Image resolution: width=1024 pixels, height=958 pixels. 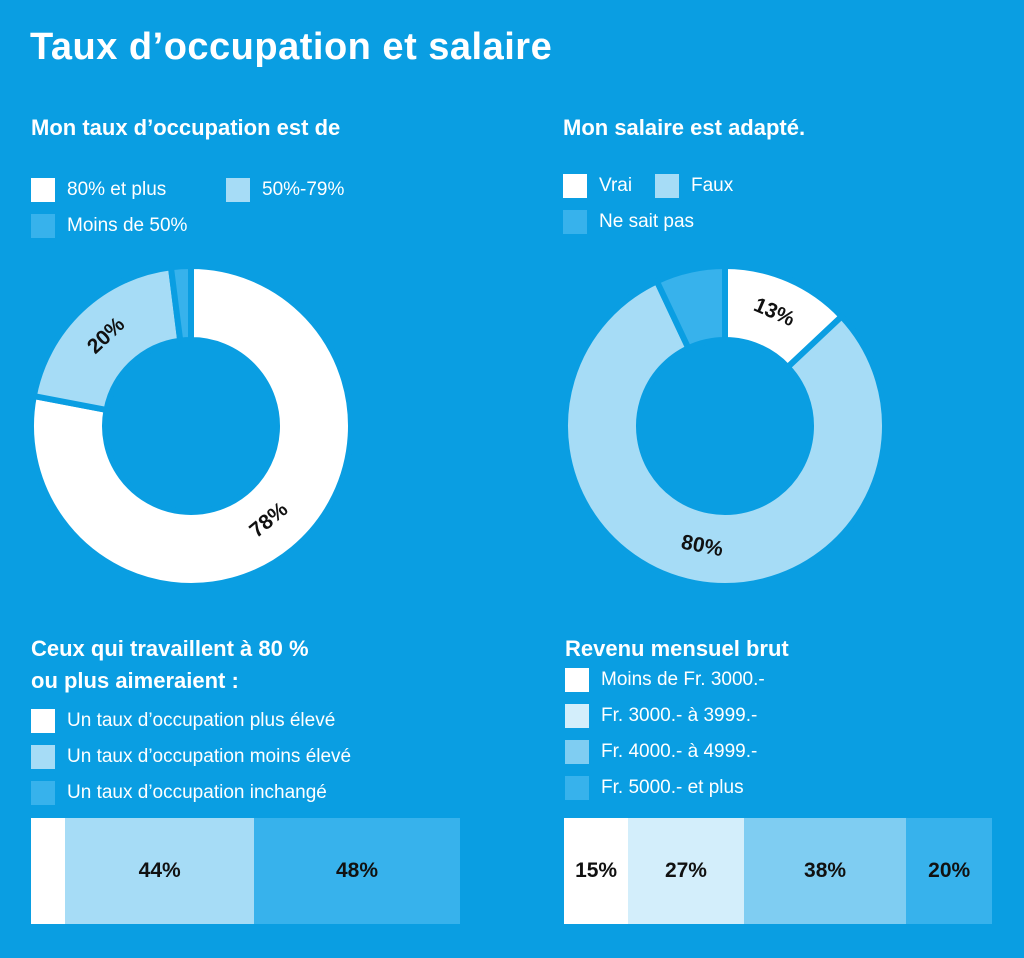 I want to click on chart4-legend-item: Fr. 4000.- à 4999.-, so click(x=661, y=752).